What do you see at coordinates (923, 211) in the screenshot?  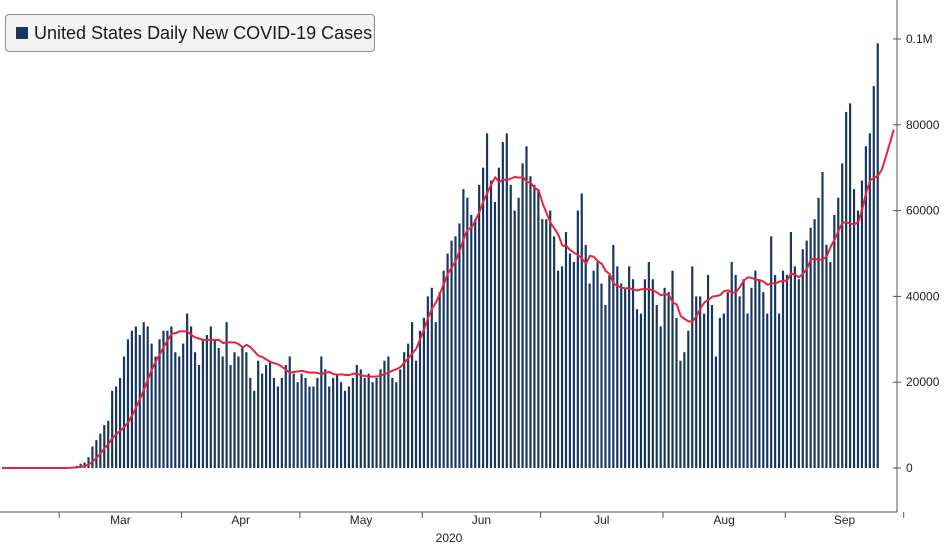 I see `y-tick-label: 60000` at bounding box center [923, 211].